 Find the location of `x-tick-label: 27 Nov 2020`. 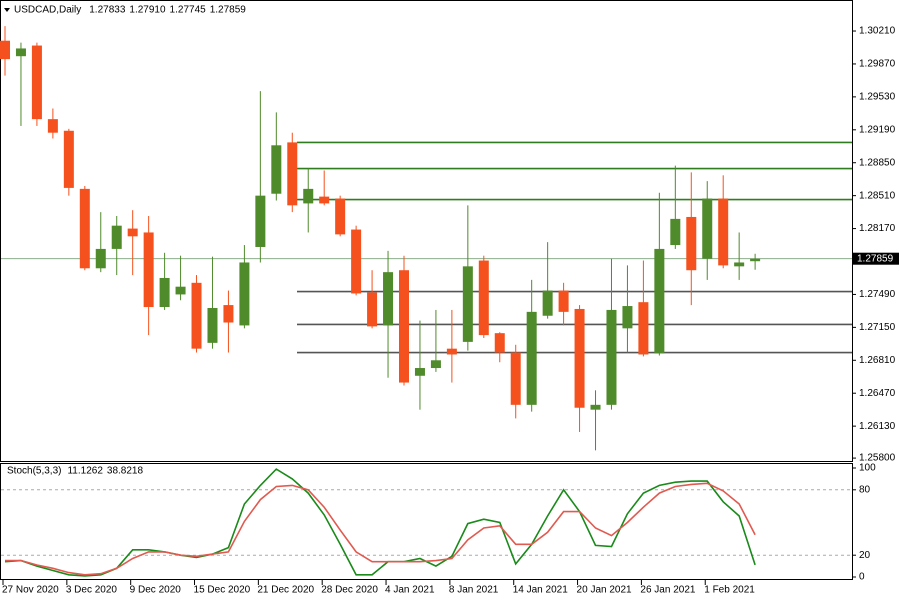

x-tick-label: 27 Nov 2020 is located at coordinates (30, 590).